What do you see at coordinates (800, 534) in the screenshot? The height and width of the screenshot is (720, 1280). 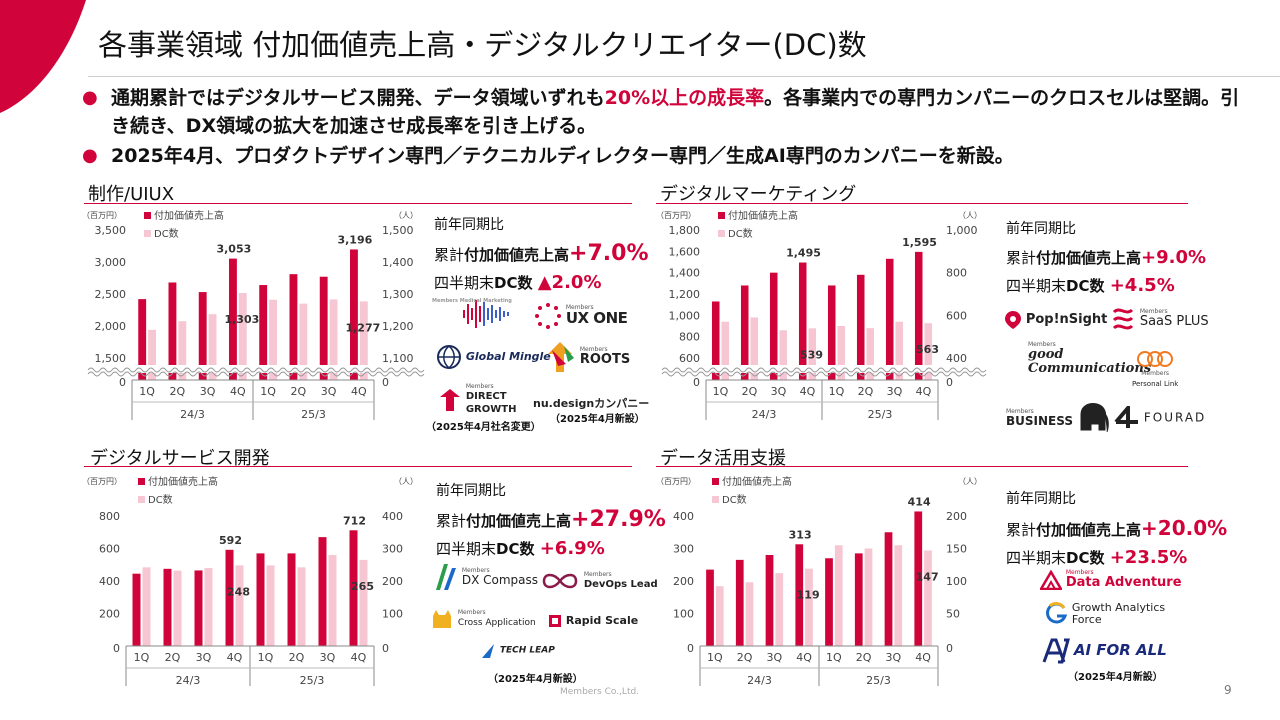 I see `data-label-sales: 313` at bounding box center [800, 534].